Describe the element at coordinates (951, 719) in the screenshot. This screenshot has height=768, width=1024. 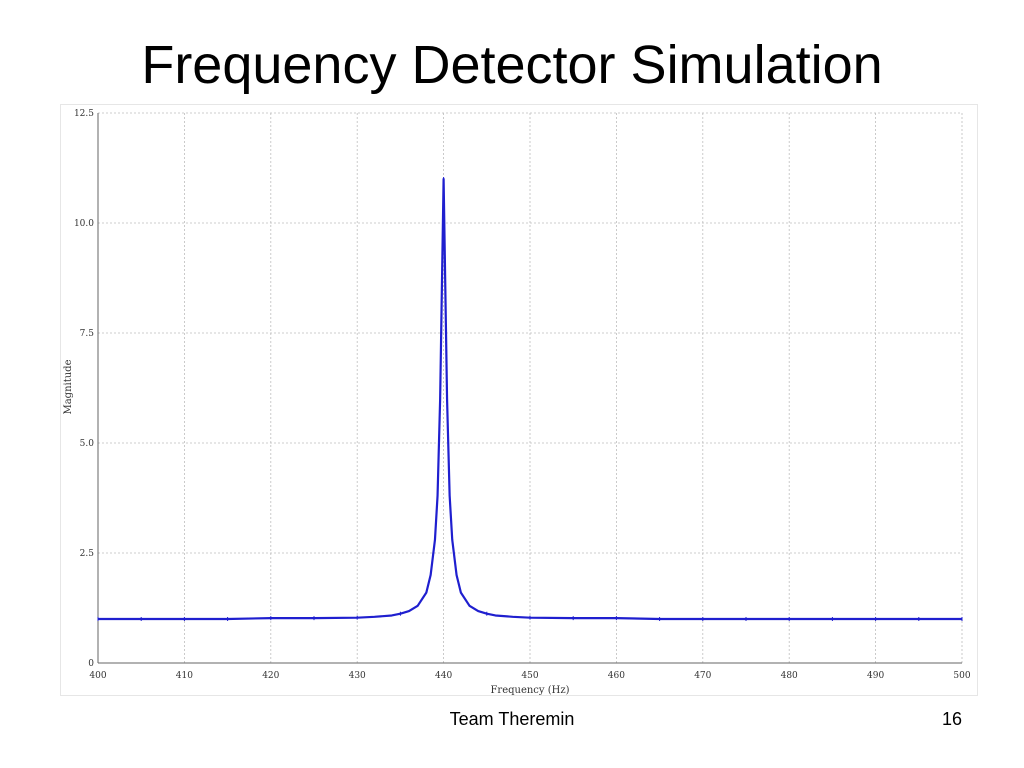
I see `page-number: 16` at that location.